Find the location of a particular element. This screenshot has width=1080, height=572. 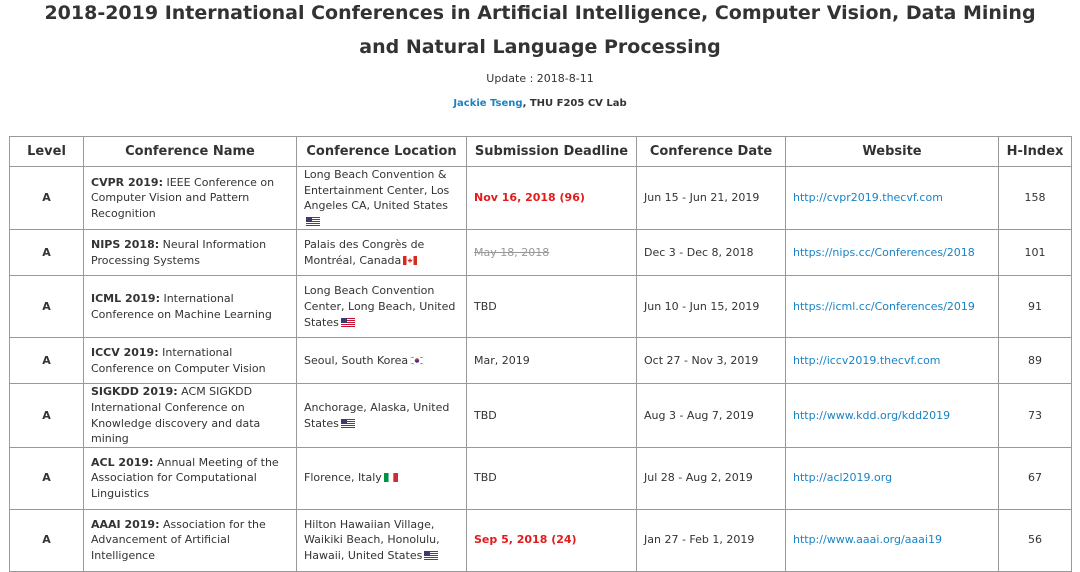

location-cell: Florence, Italy is located at coordinates (381, 478).